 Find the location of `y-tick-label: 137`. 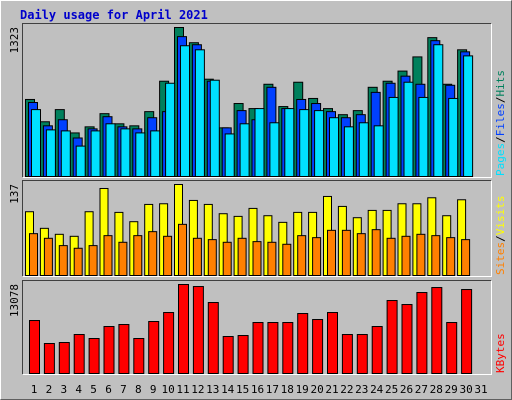

y-tick-label: 137 is located at coordinates (14, 194).